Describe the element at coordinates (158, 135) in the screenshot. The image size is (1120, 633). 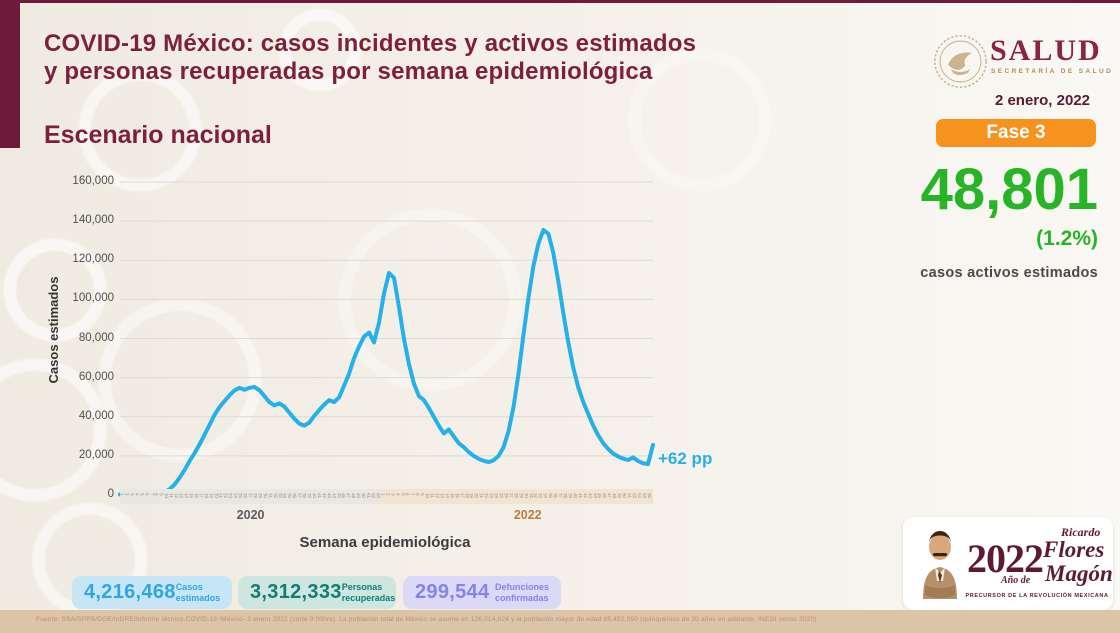
I see `scenario-heading: Escenario nacional` at that location.